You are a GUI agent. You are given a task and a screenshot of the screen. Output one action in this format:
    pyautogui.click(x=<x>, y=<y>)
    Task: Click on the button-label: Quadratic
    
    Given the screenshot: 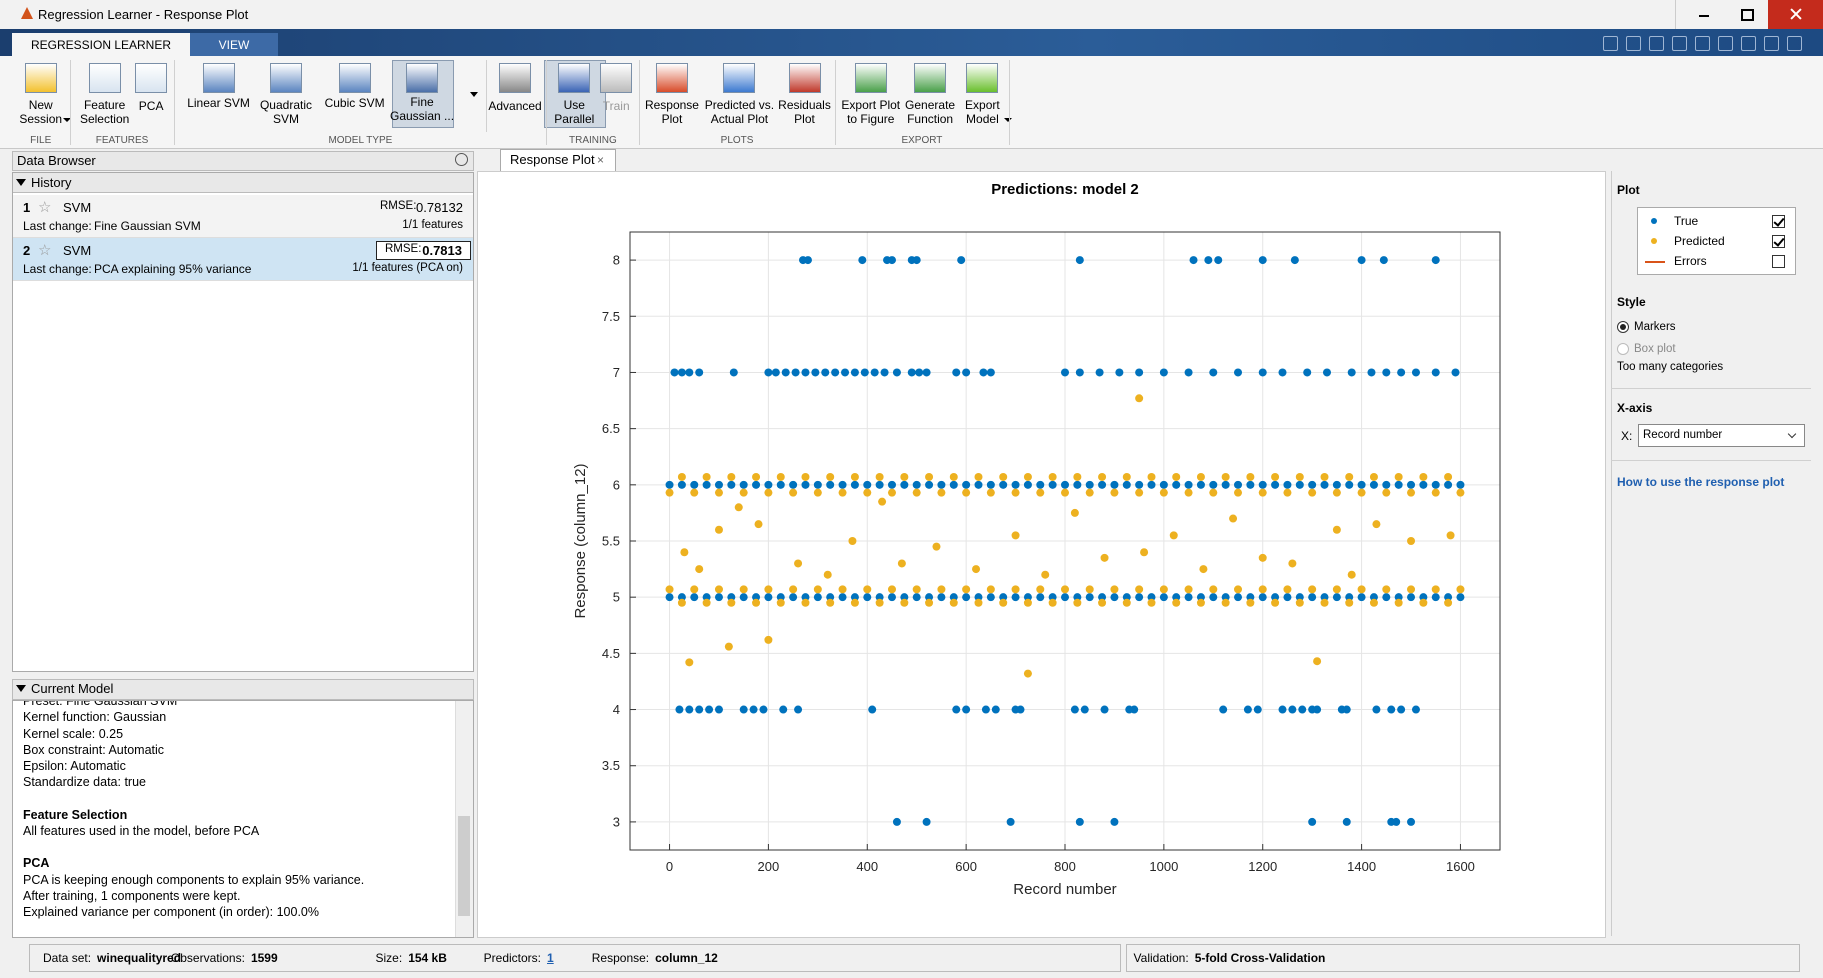 What is the action you would take?
    pyautogui.click(x=285, y=105)
    